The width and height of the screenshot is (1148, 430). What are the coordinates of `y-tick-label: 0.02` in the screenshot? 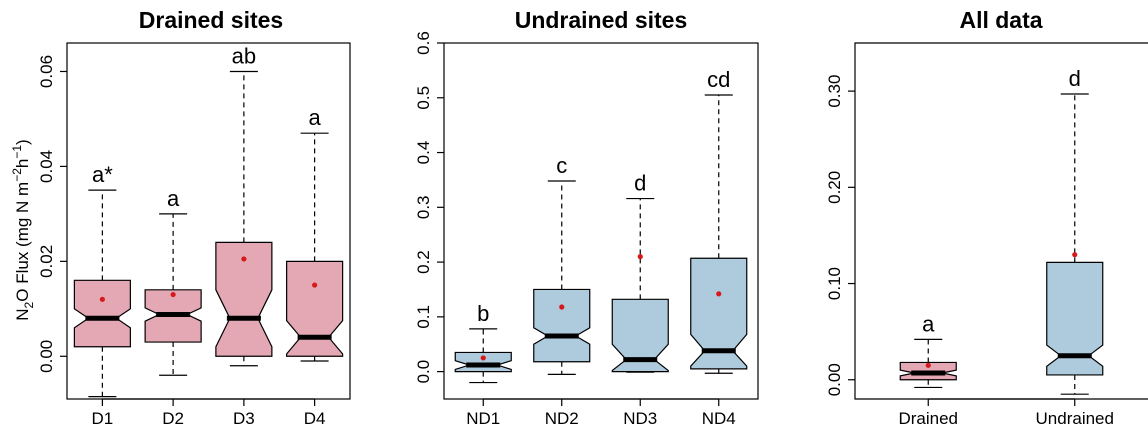 It's located at (46, 261).